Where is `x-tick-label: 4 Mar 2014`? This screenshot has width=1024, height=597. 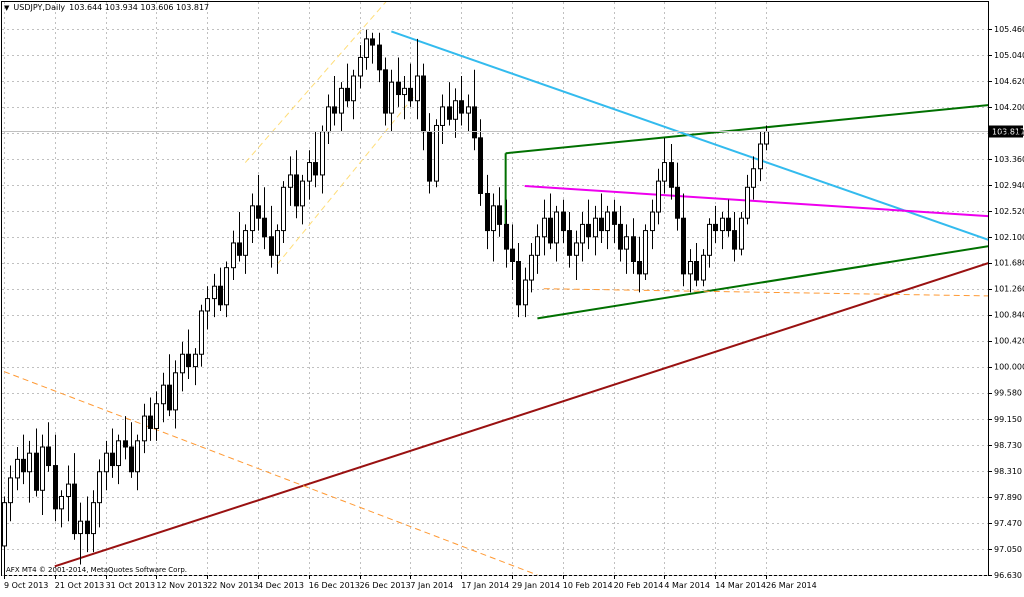 x-tick-label: 4 Mar 2014 is located at coordinates (687, 585).